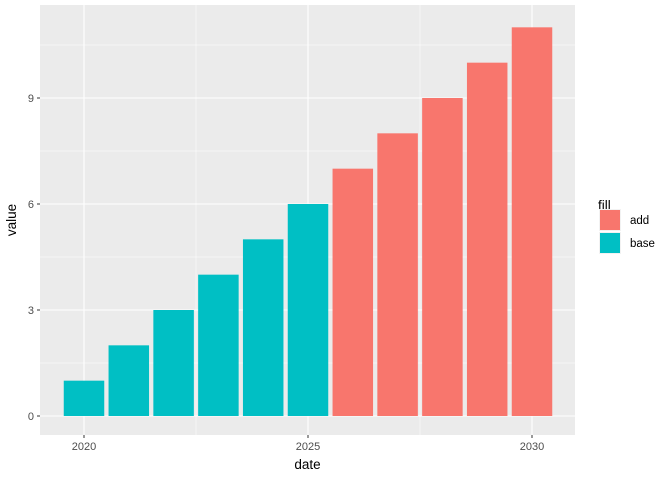  What do you see at coordinates (442, 257) in the screenshot?
I see `bar-2028-add` at bounding box center [442, 257].